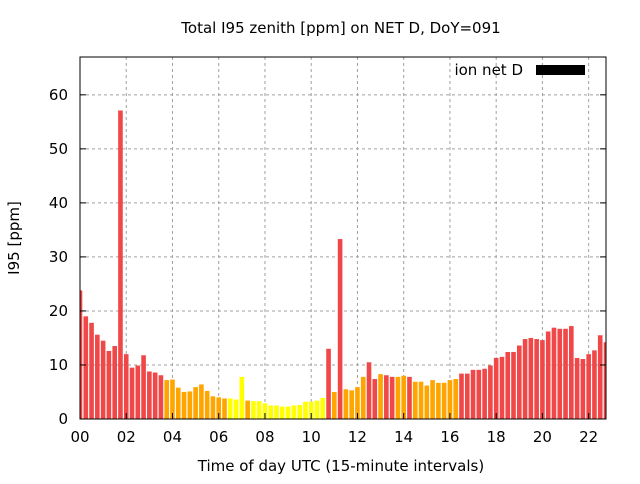  I want to click on chart-title: Total I95 zenith [ppm] on NET D, DoY=091, so click(340, 28).